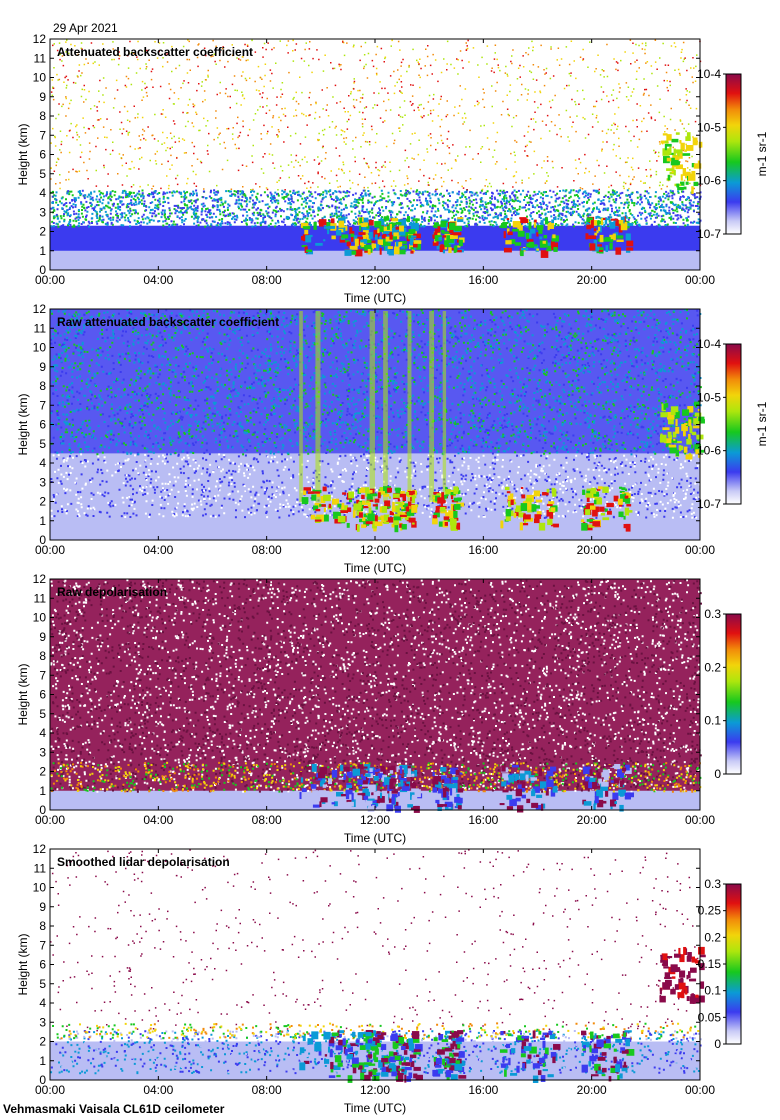 The image size is (780, 1120). I want to click on colorbar-ticks: 0 0.1 0.2 0.3, so click(715, 694).